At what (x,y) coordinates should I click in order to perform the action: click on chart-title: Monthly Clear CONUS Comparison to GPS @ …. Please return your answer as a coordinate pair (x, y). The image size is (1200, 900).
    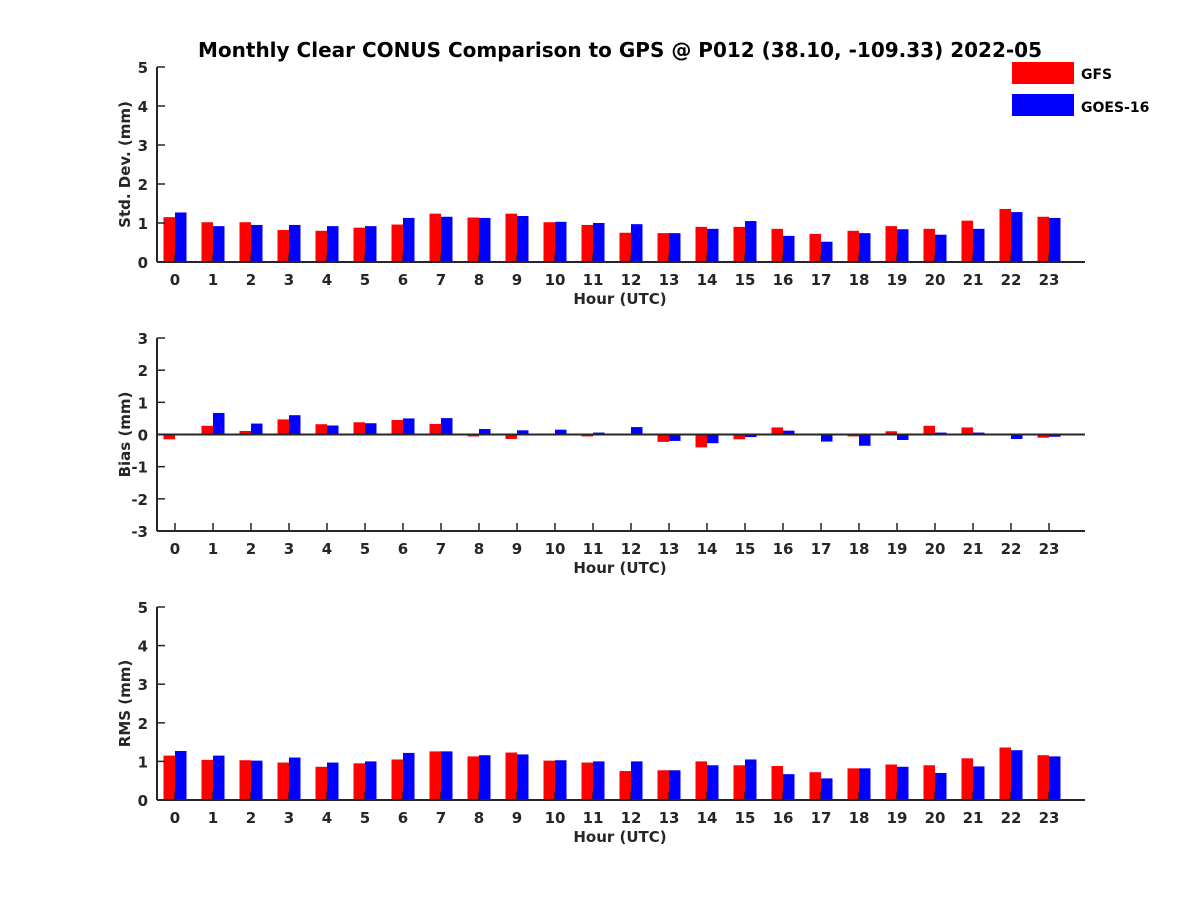
    Looking at the image, I should click on (620, 50).